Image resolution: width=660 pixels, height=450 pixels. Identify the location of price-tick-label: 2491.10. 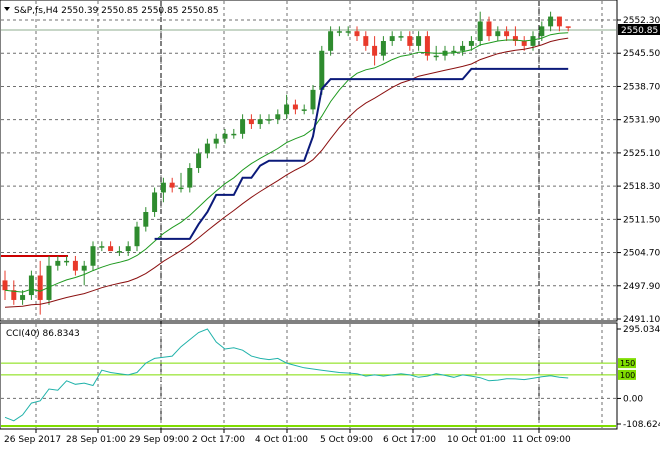
(641, 320).